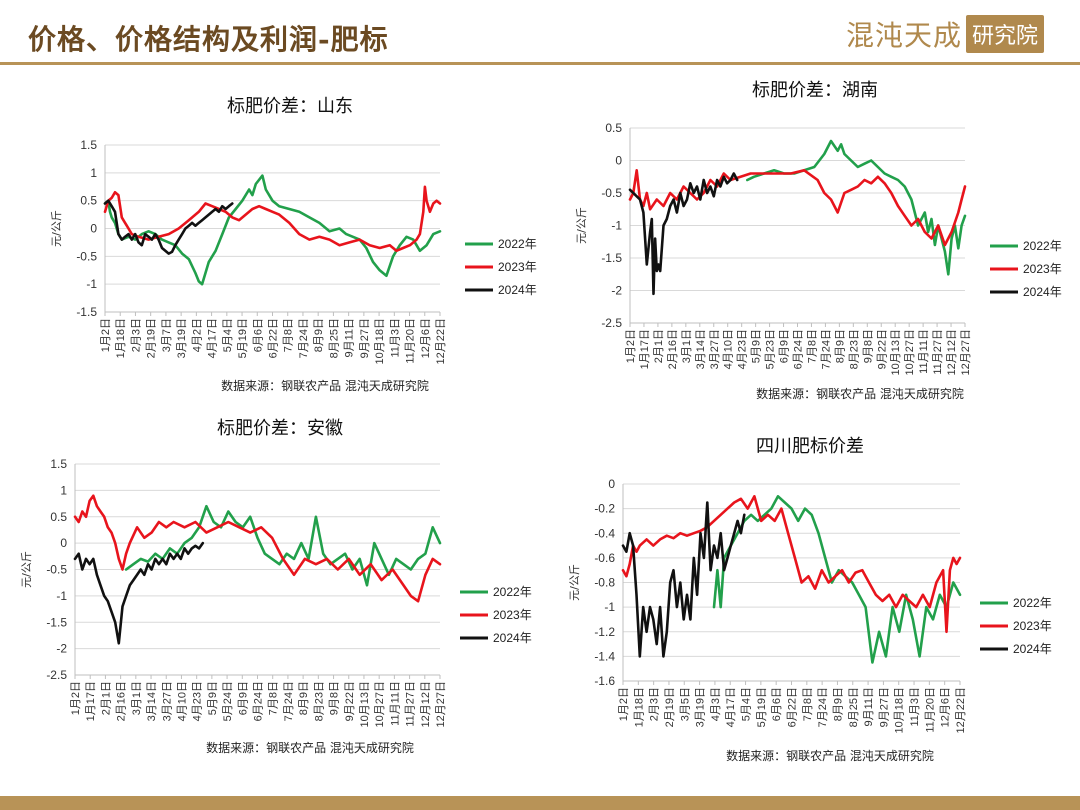  I want to click on y-tick-label: -0.6, so click(604, 558).